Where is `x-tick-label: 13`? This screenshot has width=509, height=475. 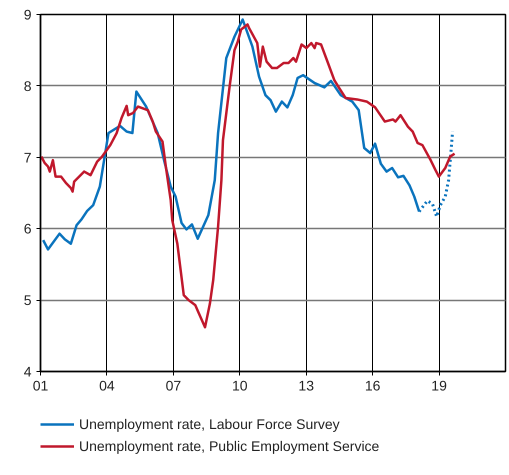 x-tick-label: 13 is located at coordinates (306, 386).